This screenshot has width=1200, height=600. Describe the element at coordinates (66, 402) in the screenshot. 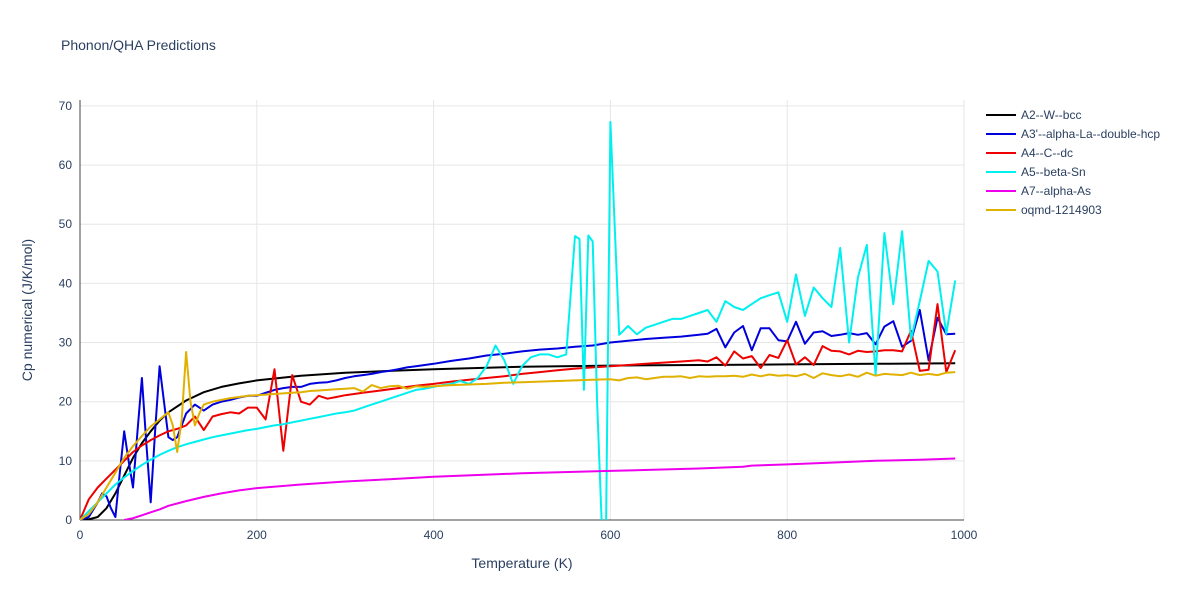

I see `y-tick-label: 20` at that location.